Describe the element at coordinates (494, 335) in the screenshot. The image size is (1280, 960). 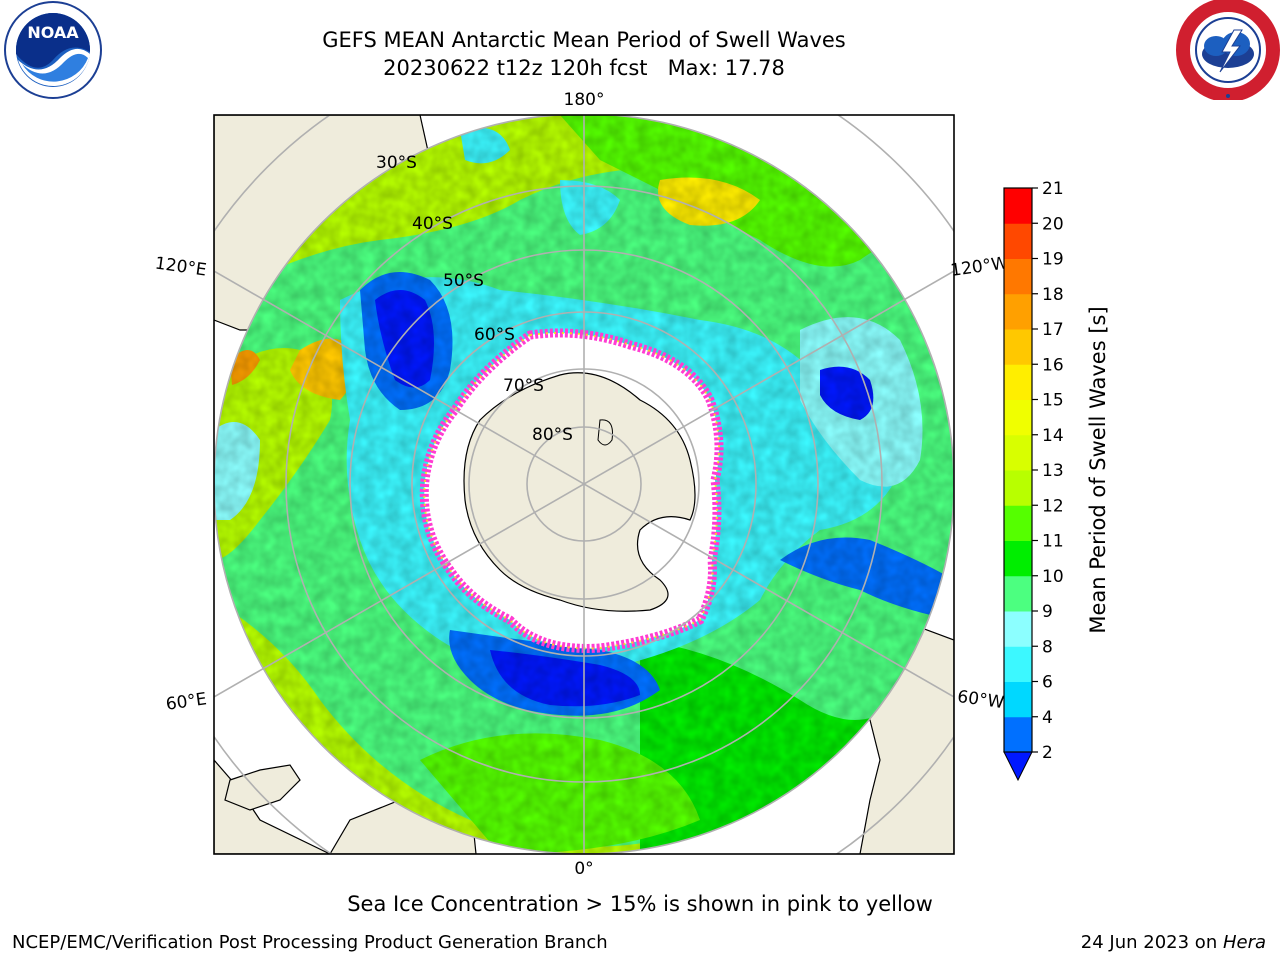
I see `lat-label-60s: 60°S` at that location.